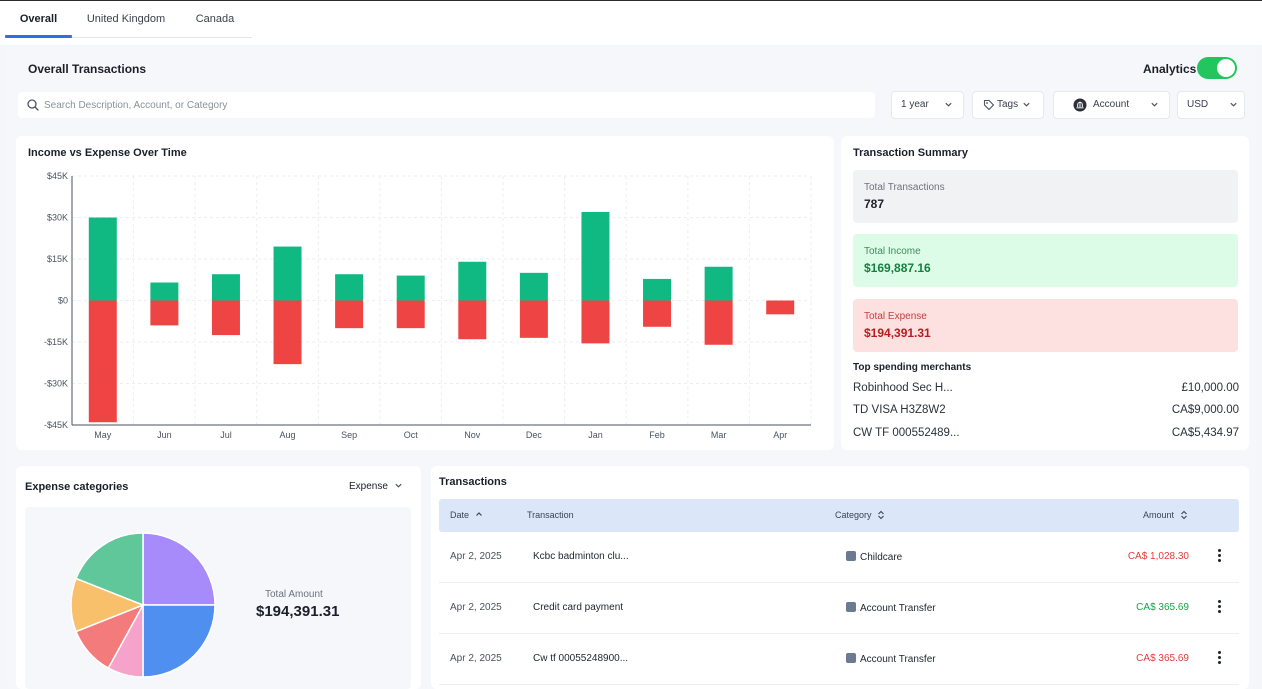  I want to click on total-income-label: Total Income, so click(892, 251).